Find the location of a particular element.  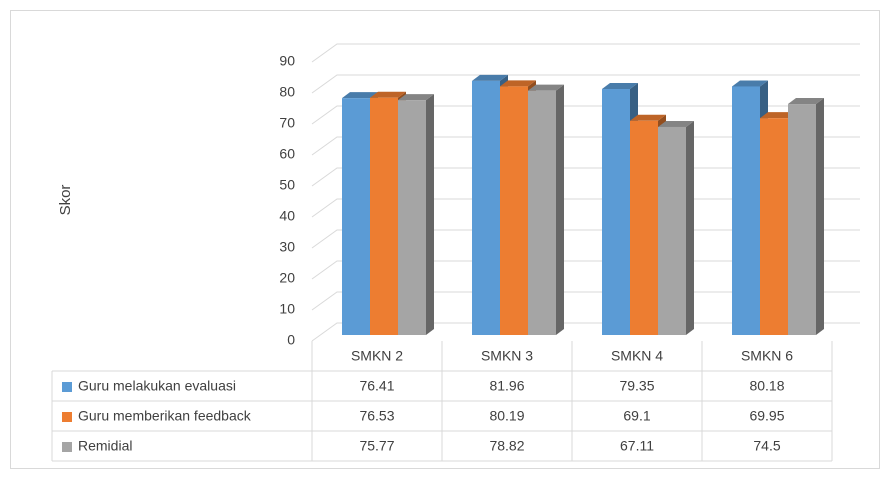

y-tick-label: 20 is located at coordinates (287, 278).